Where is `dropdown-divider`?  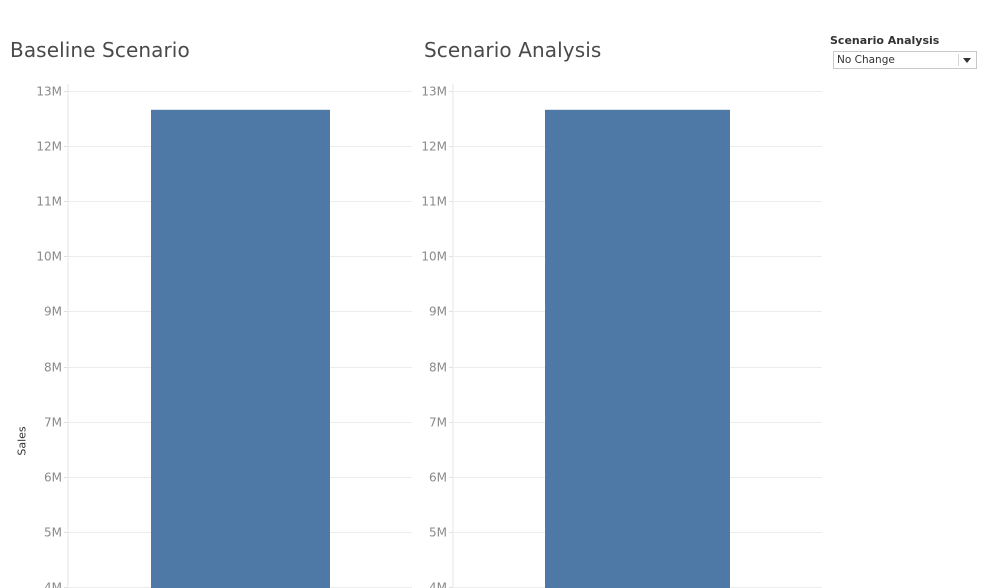 dropdown-divider is located at coordinates (958, 60).